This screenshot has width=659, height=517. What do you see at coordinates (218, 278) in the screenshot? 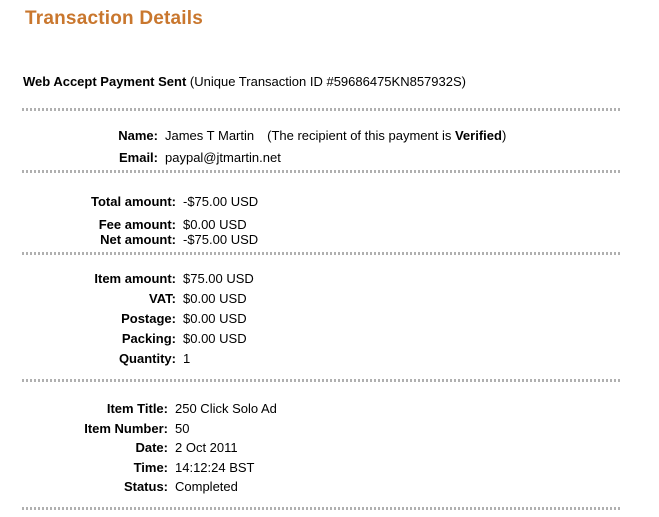
I see `item-amount-value: $75.00 USD` at bounding box center [218, 278].